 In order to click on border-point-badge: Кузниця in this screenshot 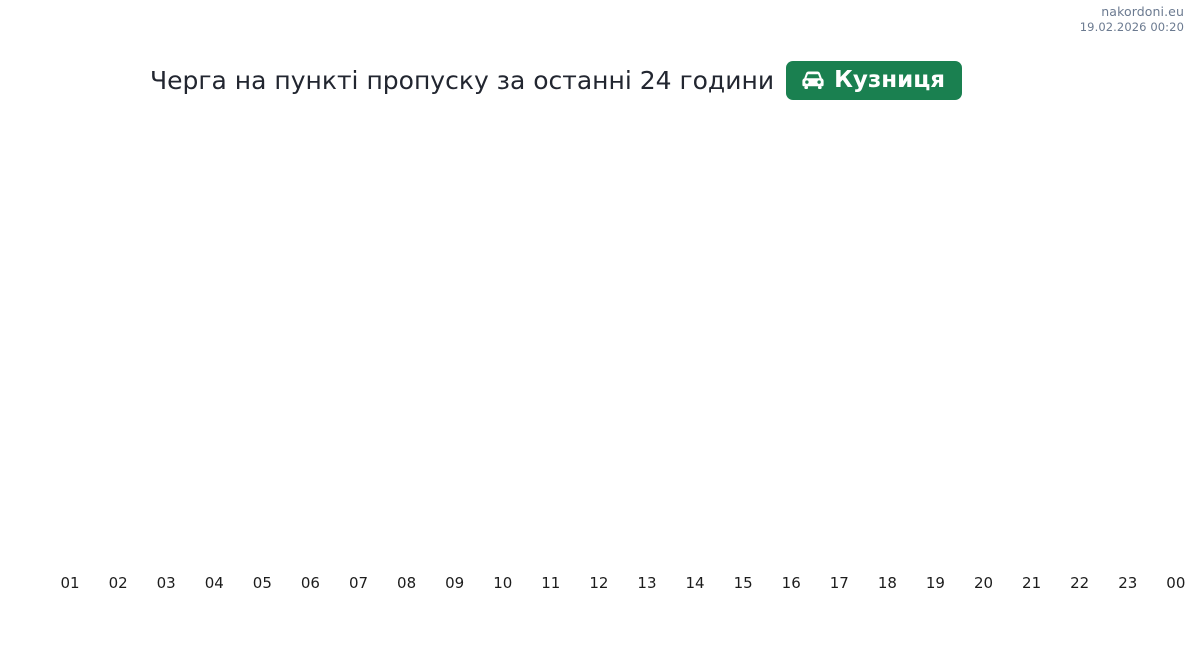, I will do `click(874, 80)`.